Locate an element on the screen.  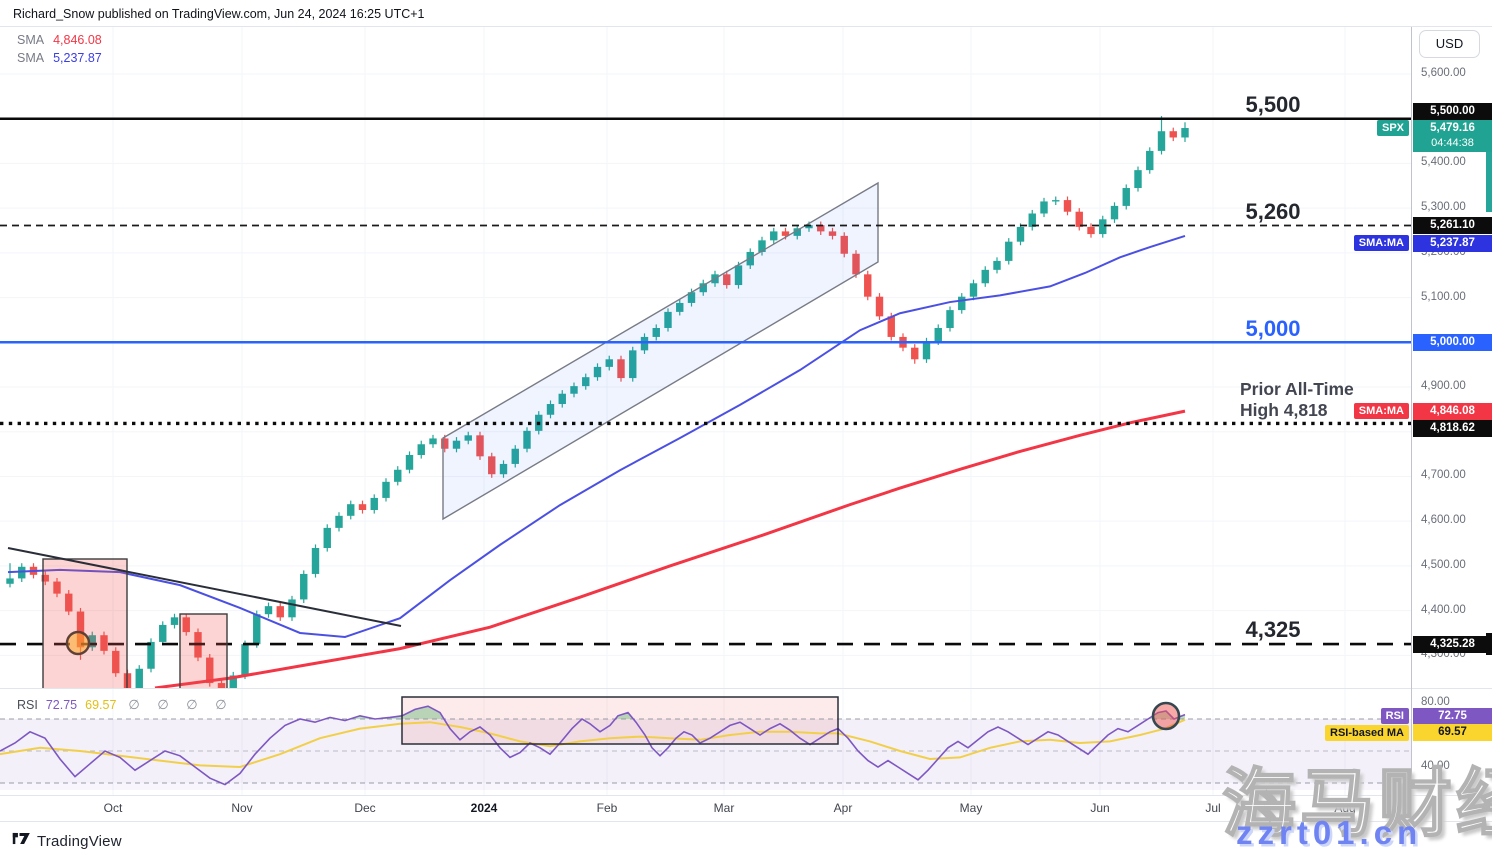
watermark-chinese: 海马财经 is located at coordinates (1356, 803).